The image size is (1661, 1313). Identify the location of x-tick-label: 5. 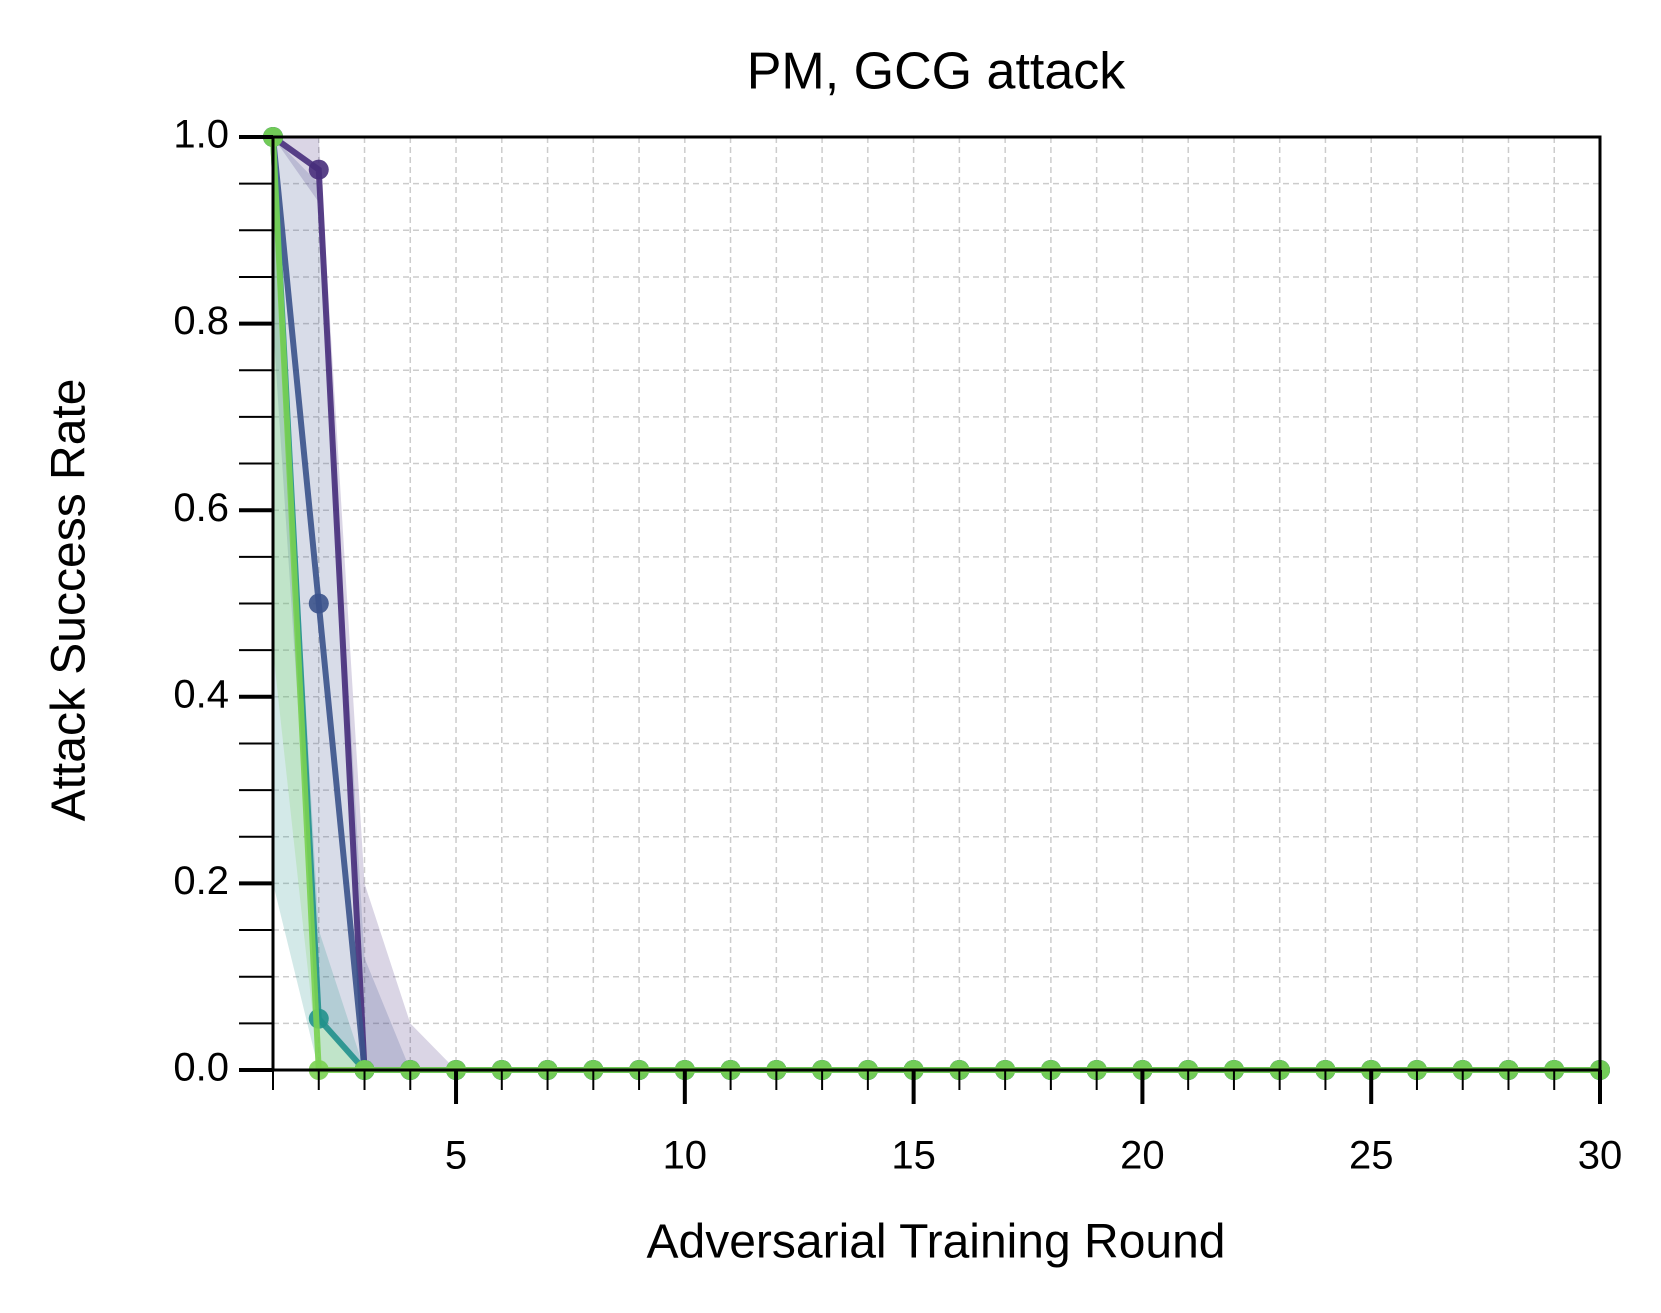
(456, 1156).